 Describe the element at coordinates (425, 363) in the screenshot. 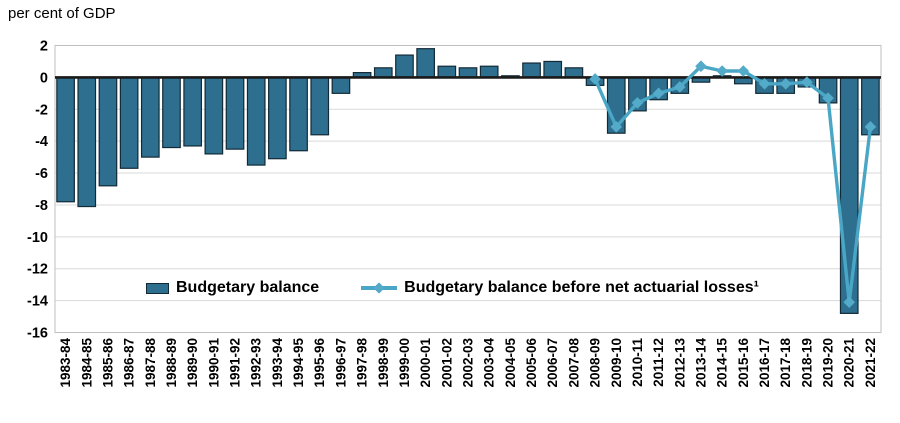

I see `x-tick-label: 2000-01` at that location.